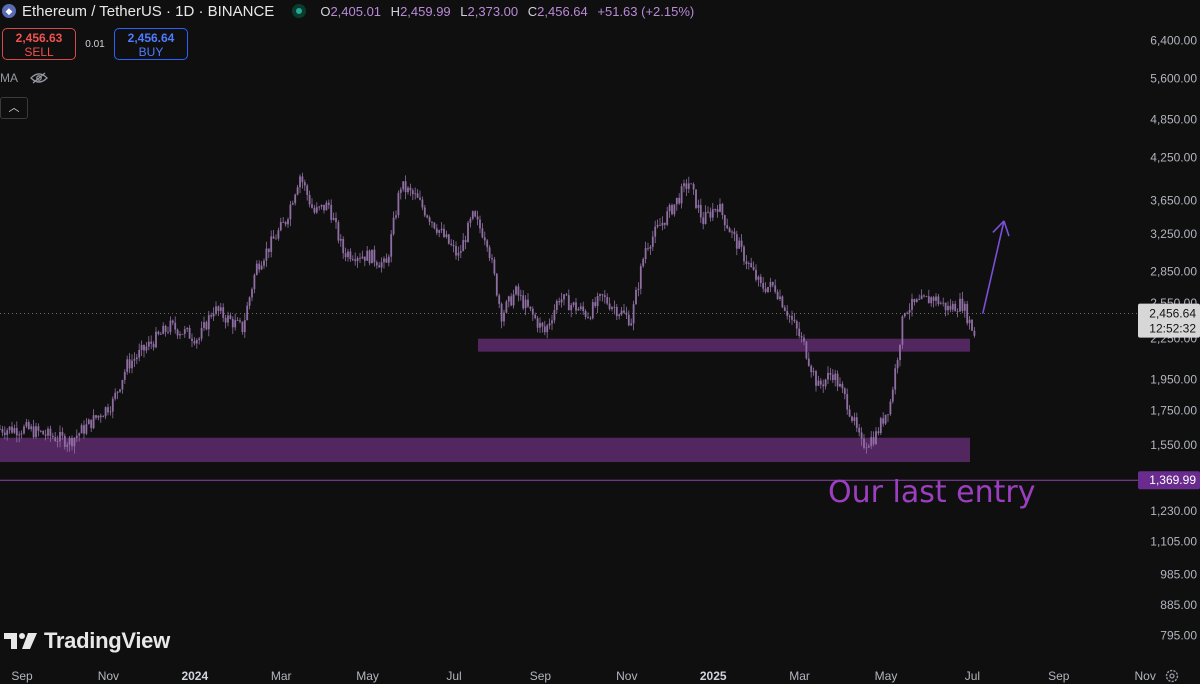 The height and width of the screenshot is (684, 1200). Describe the element at coordinates (1178, 574) in the screenshot. I see `price-tick-label: 985.00` at that location.